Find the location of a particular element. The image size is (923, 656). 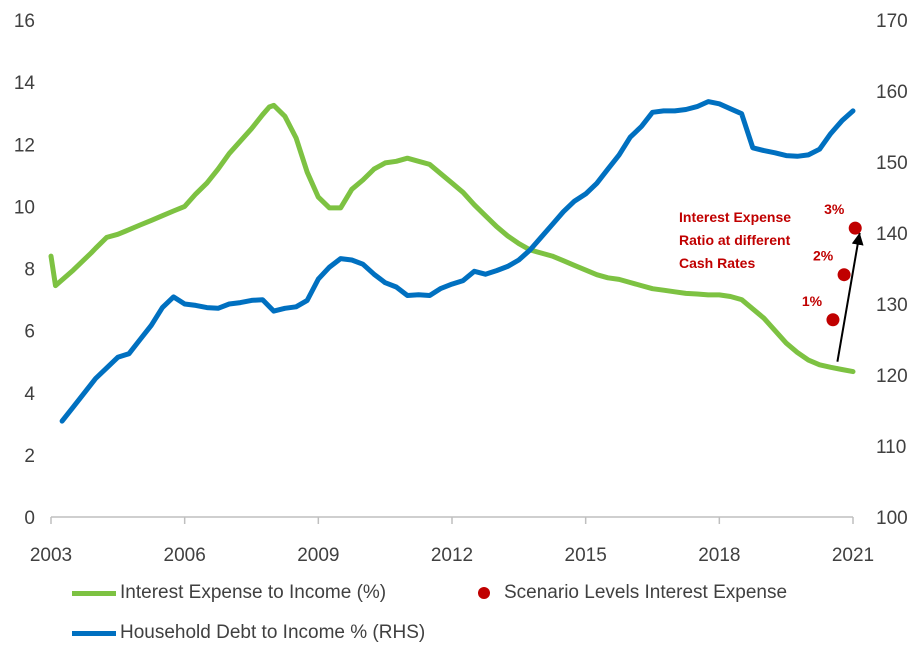

x-tick-label: 2012 is located at coordinates (452, 555).